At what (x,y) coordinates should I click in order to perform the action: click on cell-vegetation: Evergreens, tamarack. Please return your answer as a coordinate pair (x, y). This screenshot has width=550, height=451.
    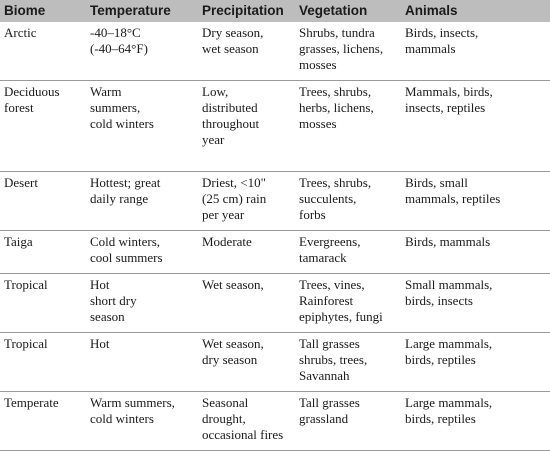
    Looking at the image, I should click on (348, 252).